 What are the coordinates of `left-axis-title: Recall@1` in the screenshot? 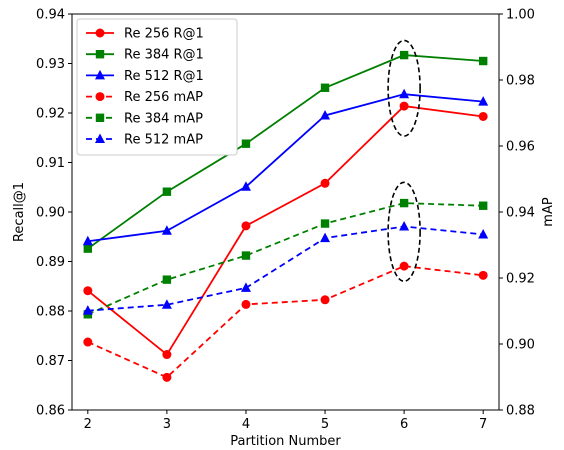 It's located at (19, 212).